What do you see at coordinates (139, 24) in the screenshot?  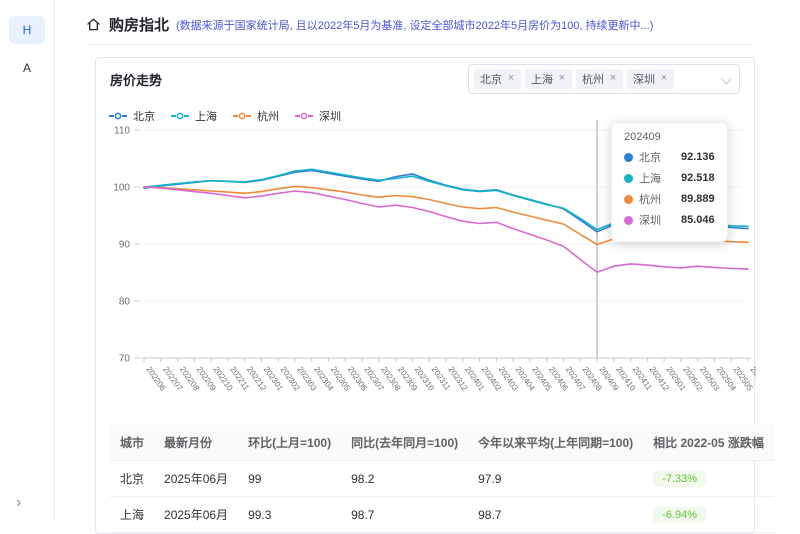 I see `page-title: 购房指北` at bounding box center [139, 24].